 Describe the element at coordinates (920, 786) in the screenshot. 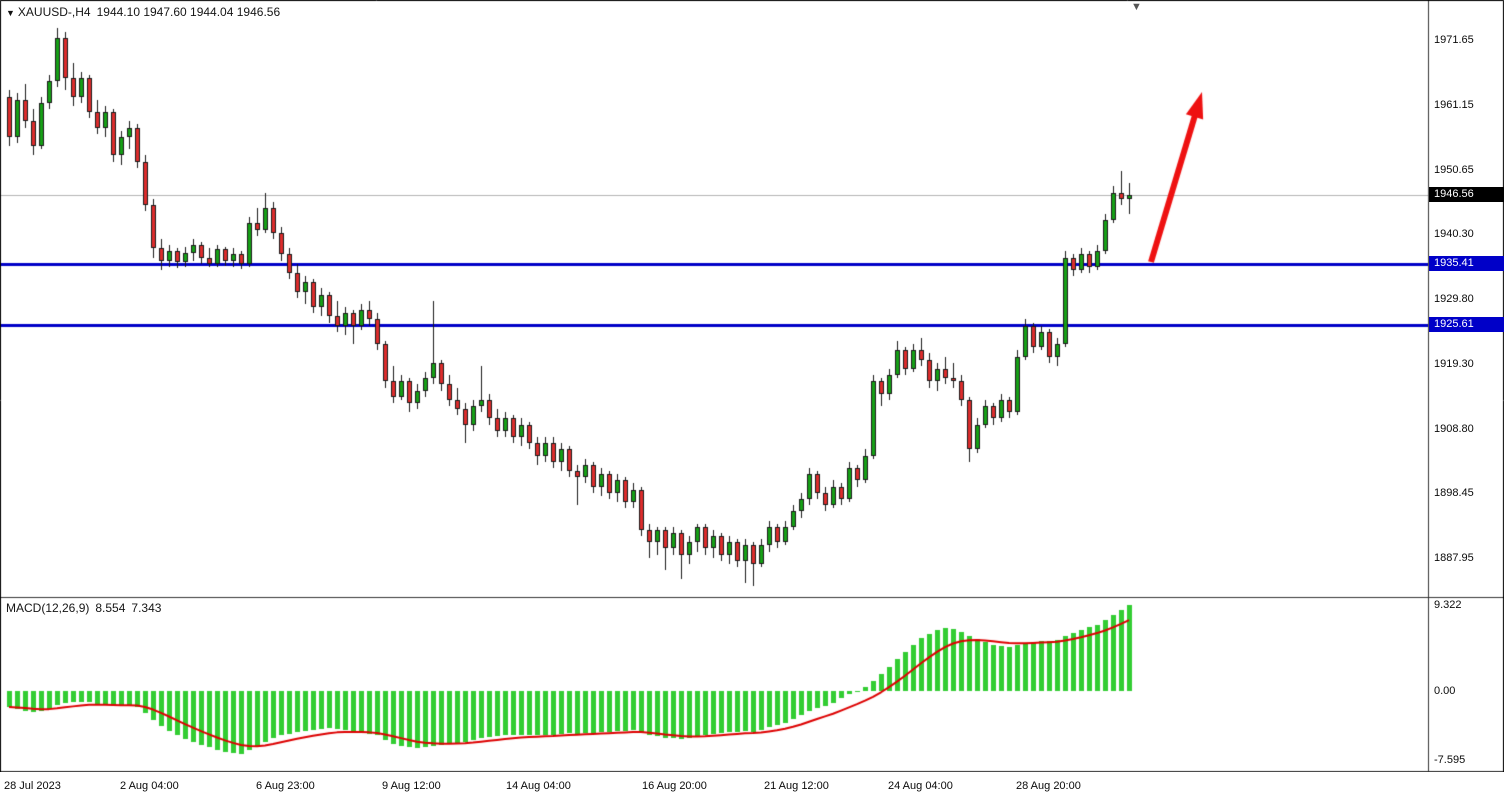

I see `time-axis-label: 24 Aug 04:00` at that location.